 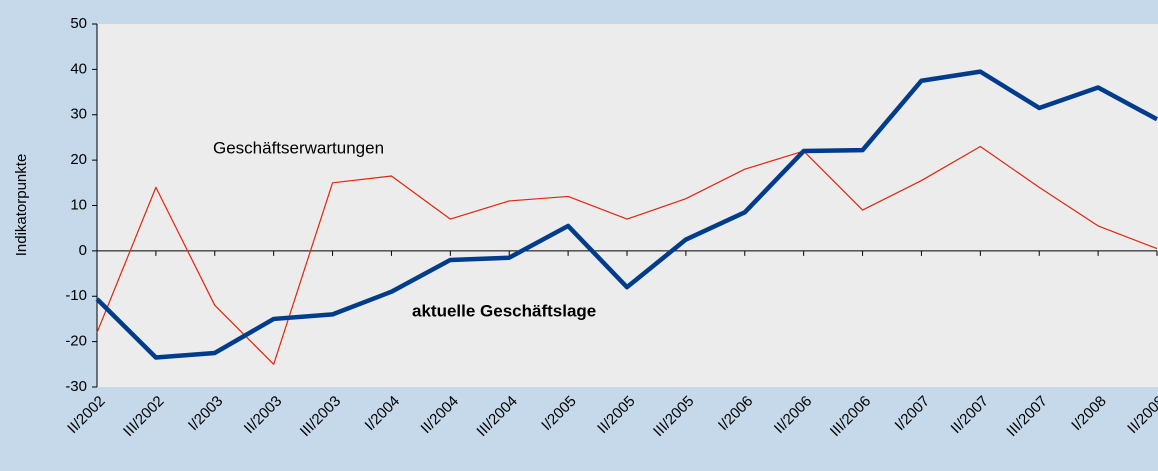 What do you see at coordinates (76, 295) in the screenshot?
I see `y-tick-label: -10` at bounding box center [76, 295].